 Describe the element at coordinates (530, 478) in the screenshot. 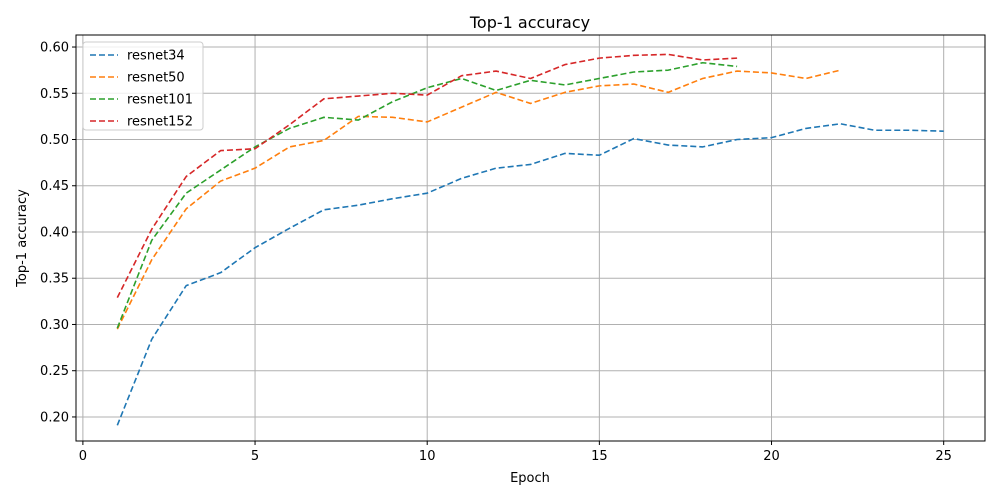

I see `x-axis-label: Epoch` at that location.